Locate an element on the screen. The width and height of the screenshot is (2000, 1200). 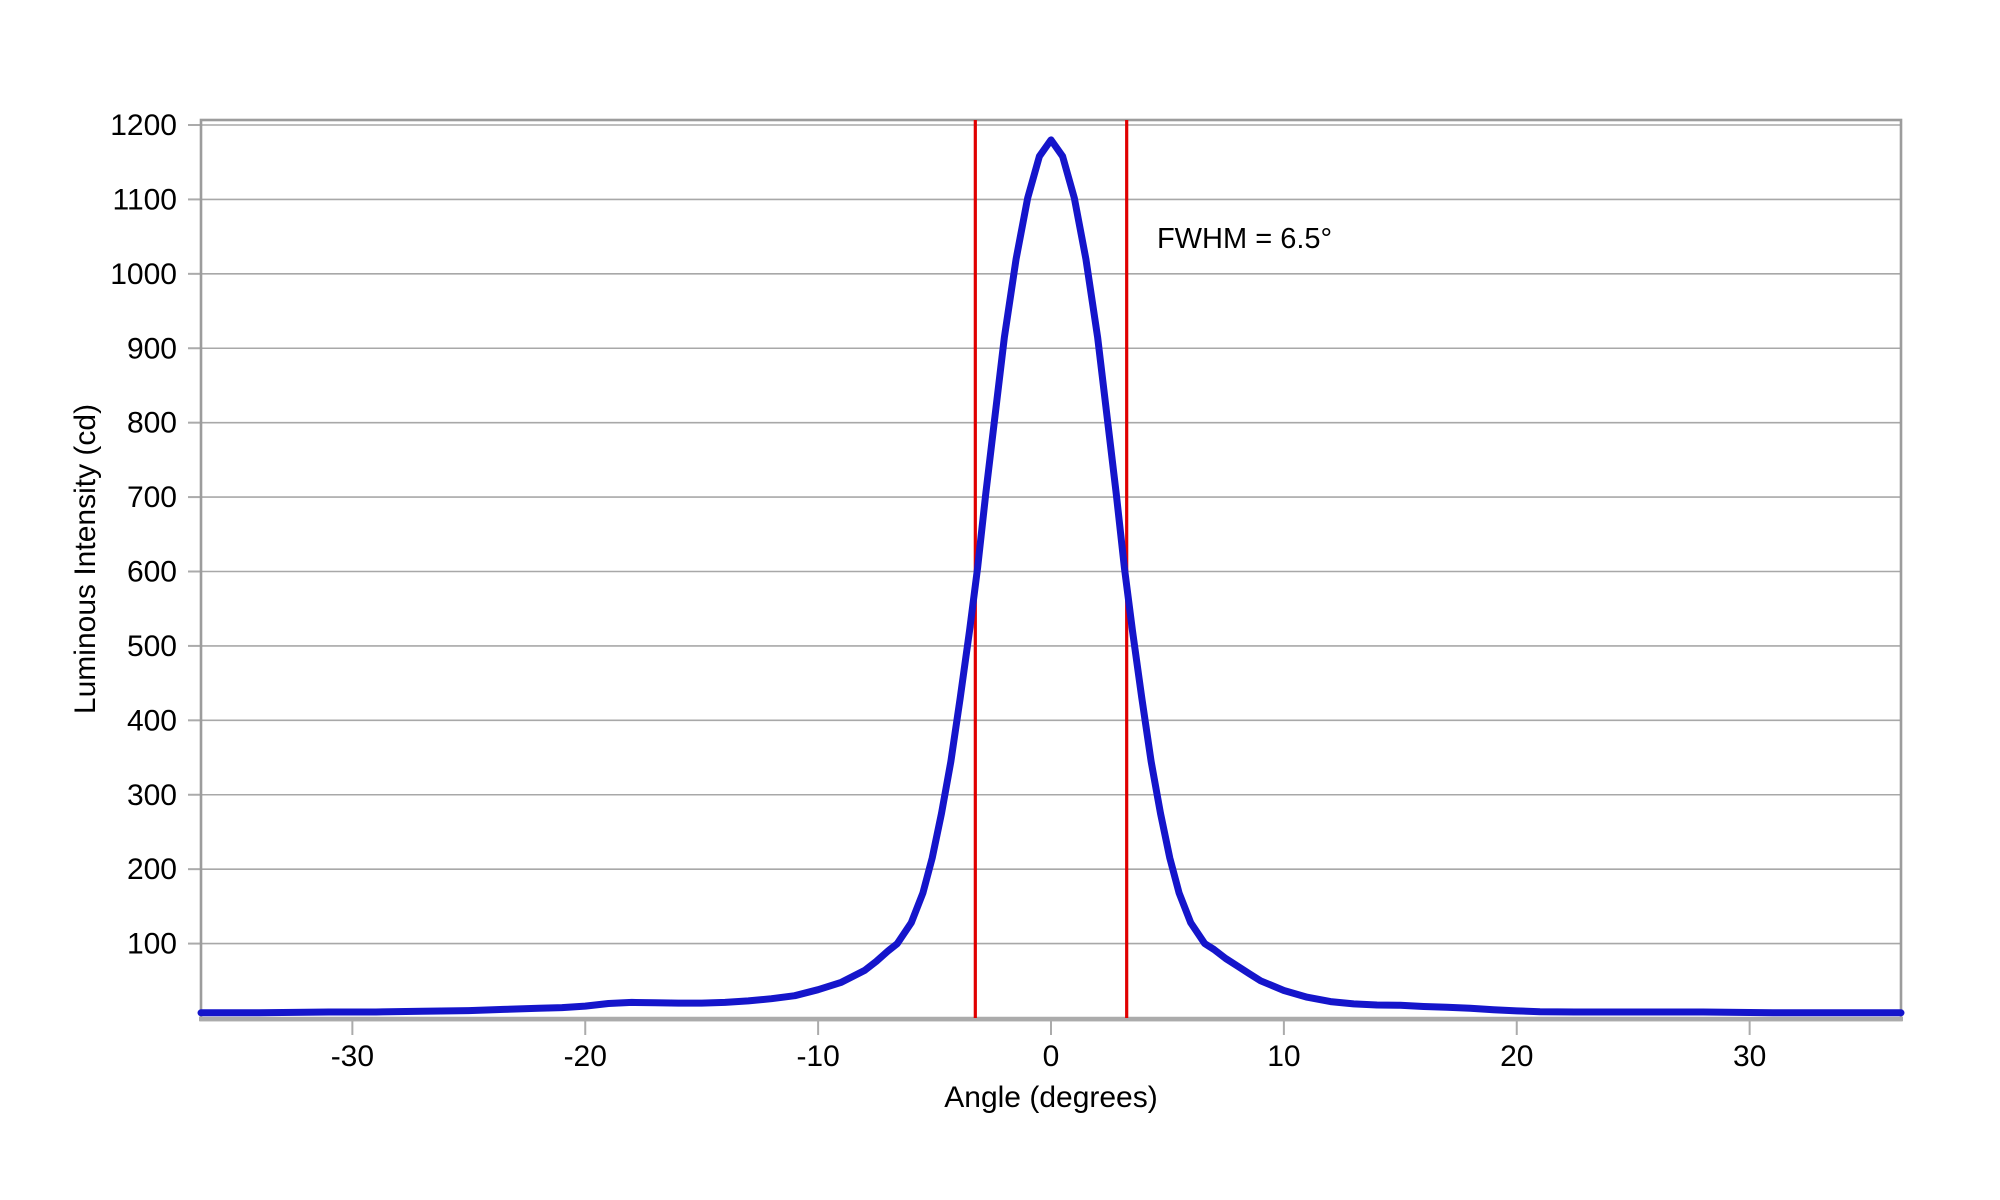
ytick-label-200: 200 is located at coordinates (152, 869).